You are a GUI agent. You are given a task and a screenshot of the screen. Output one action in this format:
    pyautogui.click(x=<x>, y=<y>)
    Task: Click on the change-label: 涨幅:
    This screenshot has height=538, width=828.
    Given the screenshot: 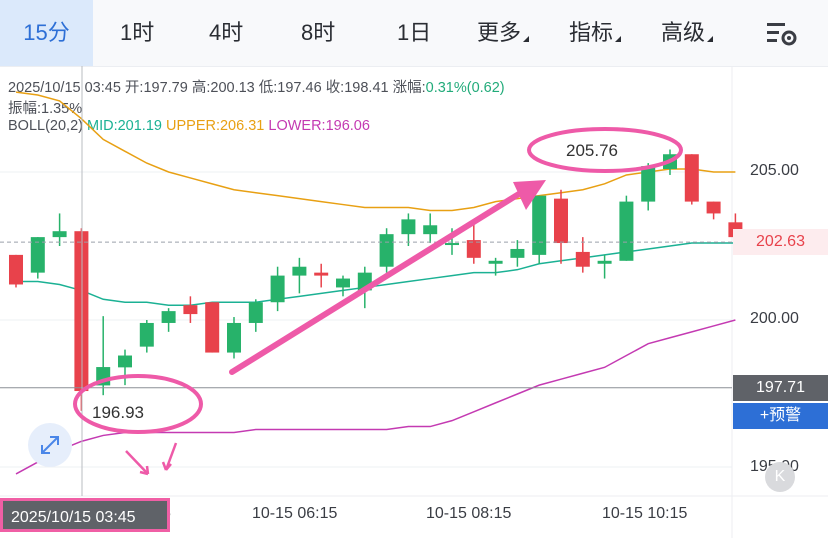 What is the action you would take?
    pyautogui.click(x=409, y=88)
    